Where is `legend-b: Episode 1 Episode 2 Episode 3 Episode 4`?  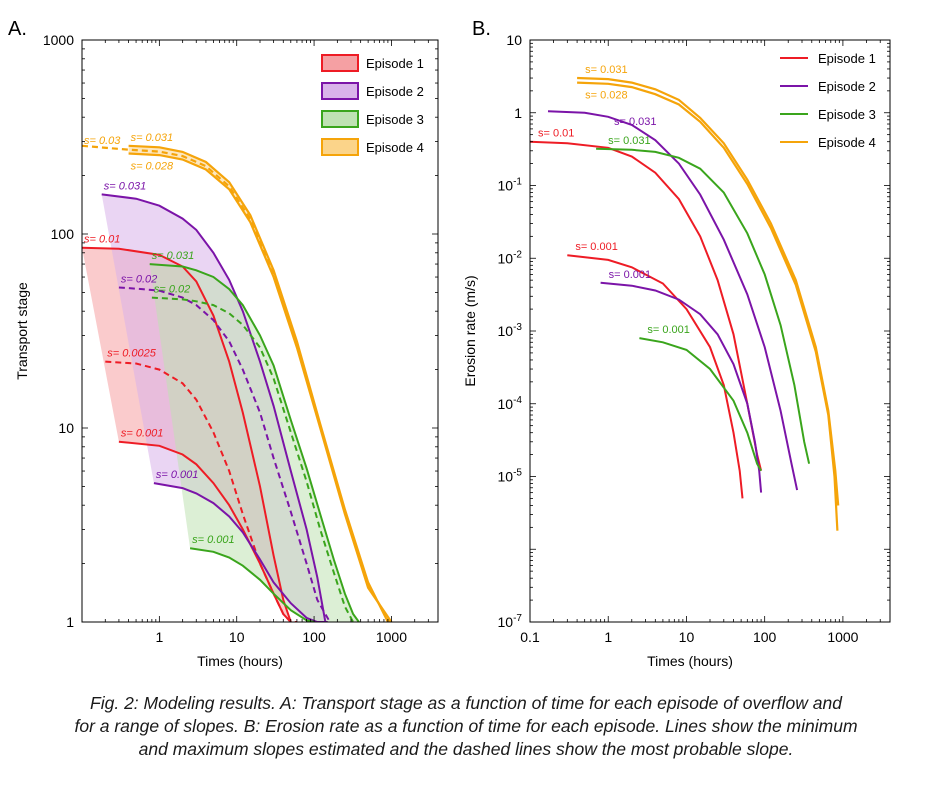 legend-b: Episode 1 Episode 2 Episode 3 Episode 4 is located at coordinates (828, 100).